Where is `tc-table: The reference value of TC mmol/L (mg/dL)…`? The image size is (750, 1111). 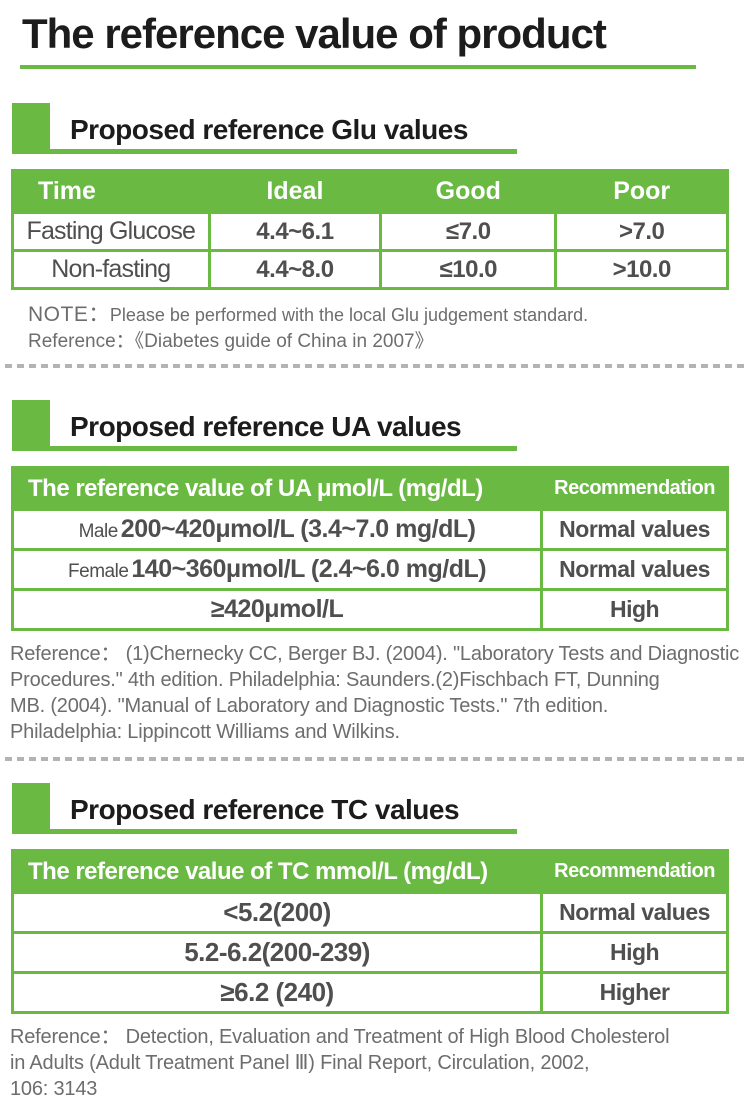
tc-table: The reference value of TC mmol/L (mg/dL)… is located at coordinates (369, 931).